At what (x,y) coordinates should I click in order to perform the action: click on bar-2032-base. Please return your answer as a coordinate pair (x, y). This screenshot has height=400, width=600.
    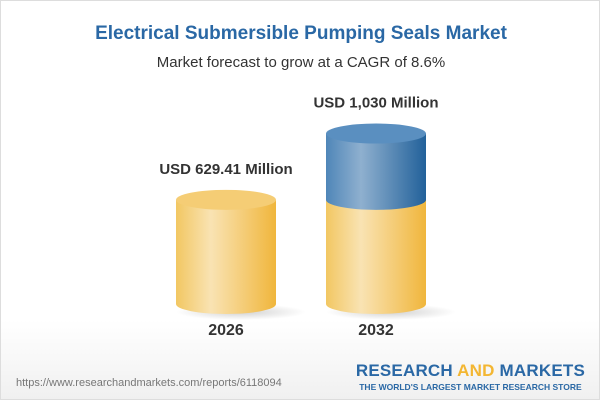
    Looking at the image, I should click on (376, 256).